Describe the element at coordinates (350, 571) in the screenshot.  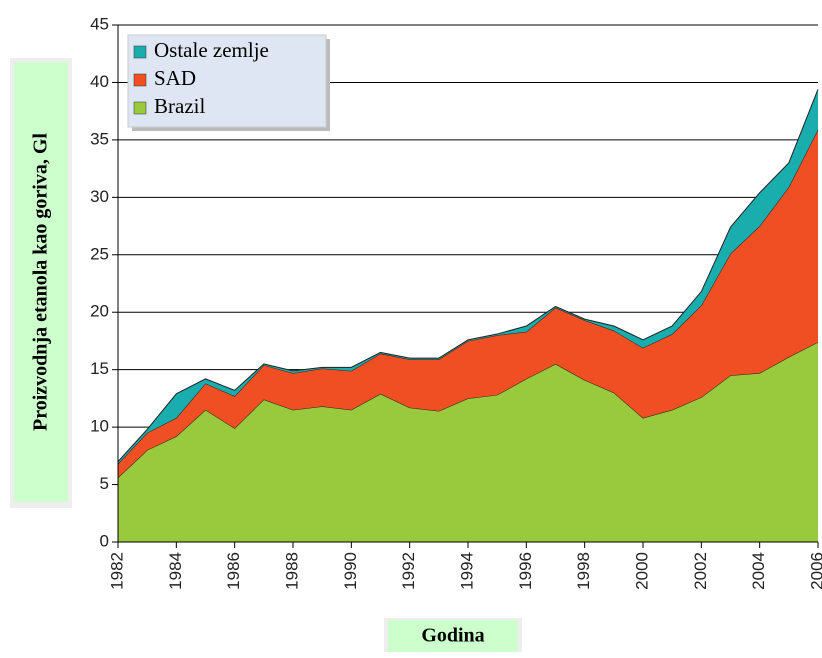
I see `x-tick-label: 1990` at that location.